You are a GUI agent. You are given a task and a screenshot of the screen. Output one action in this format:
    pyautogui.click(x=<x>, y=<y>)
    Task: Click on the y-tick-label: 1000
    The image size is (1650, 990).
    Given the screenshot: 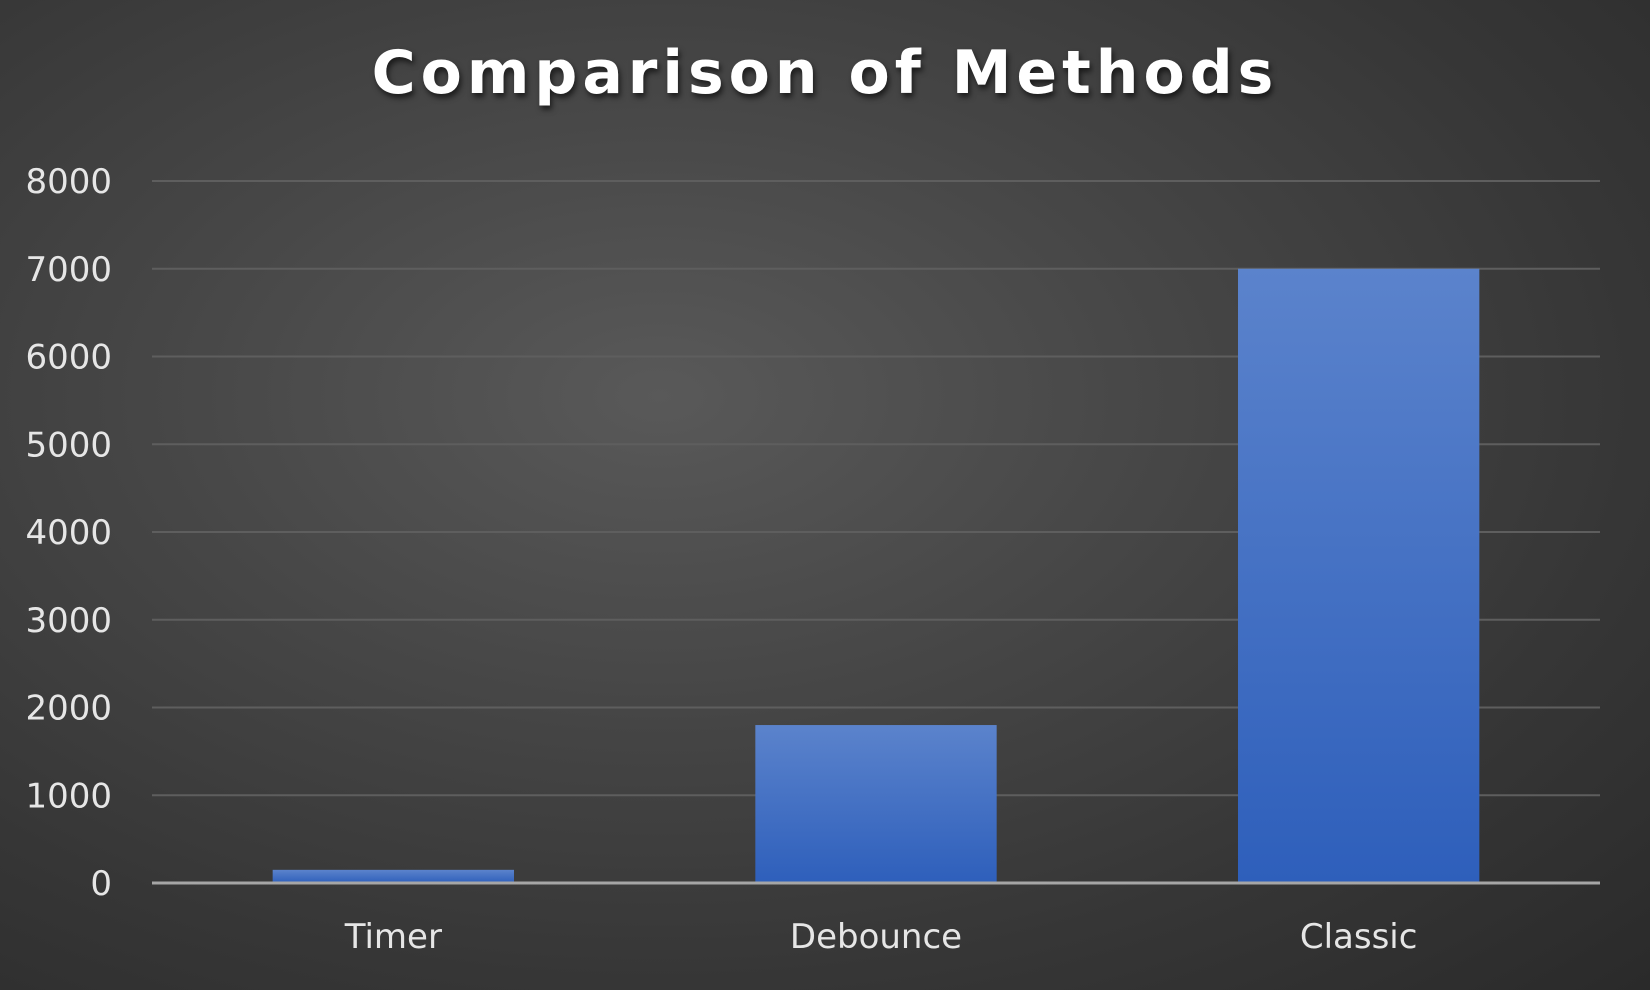 What is the action you would take?
    pyautogui.click(x=68, y=796)
    